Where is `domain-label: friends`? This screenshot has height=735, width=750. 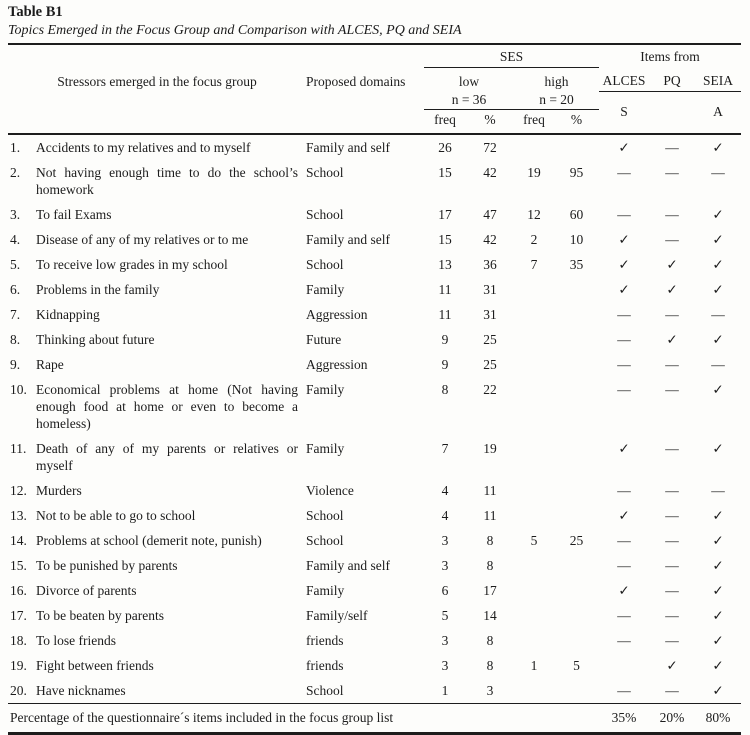 domain-label: friends is located at coordinates (325, 640).